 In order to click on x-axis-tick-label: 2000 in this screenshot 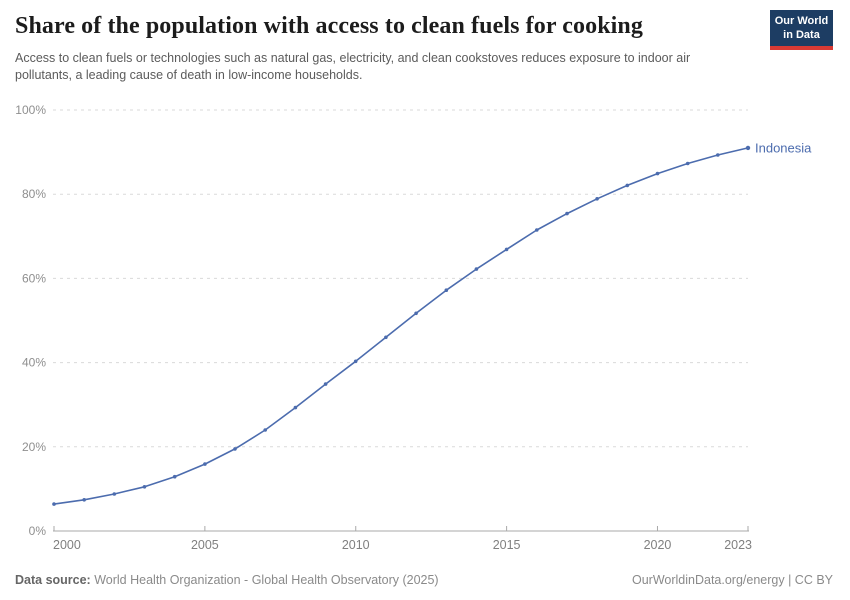, I will do `click(67, 545)`.